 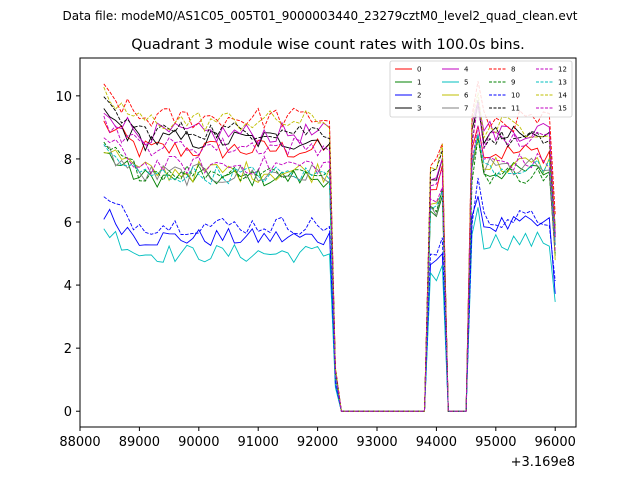 What do you see at coordinates (466, 96) in the screenshot?
I see `legend-label: 6` at bounding box center [466, 96].